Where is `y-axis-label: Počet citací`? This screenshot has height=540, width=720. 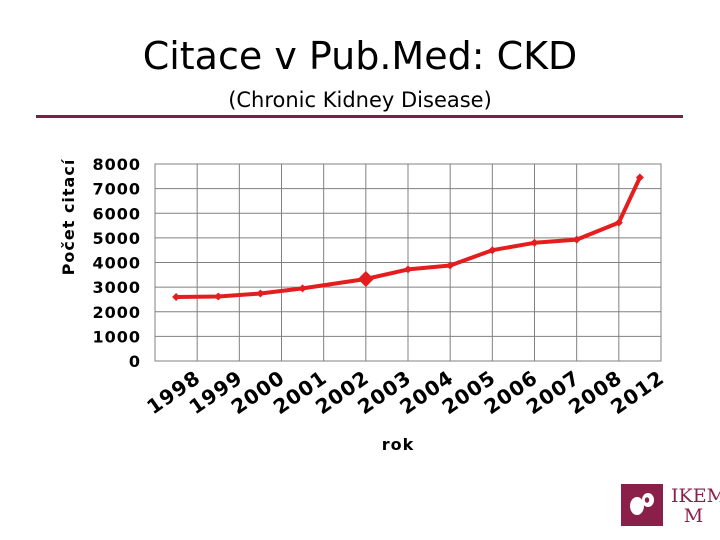
y-axis-label: Počet citací is located at coordinates (68, 216).